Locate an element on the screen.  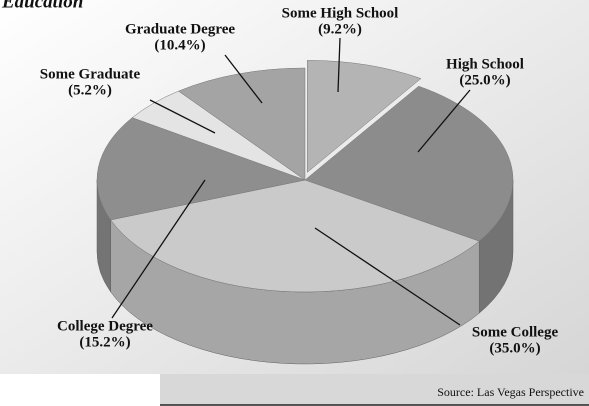
slice-value-label: (10.4%) is located at coordinates (179, 45).